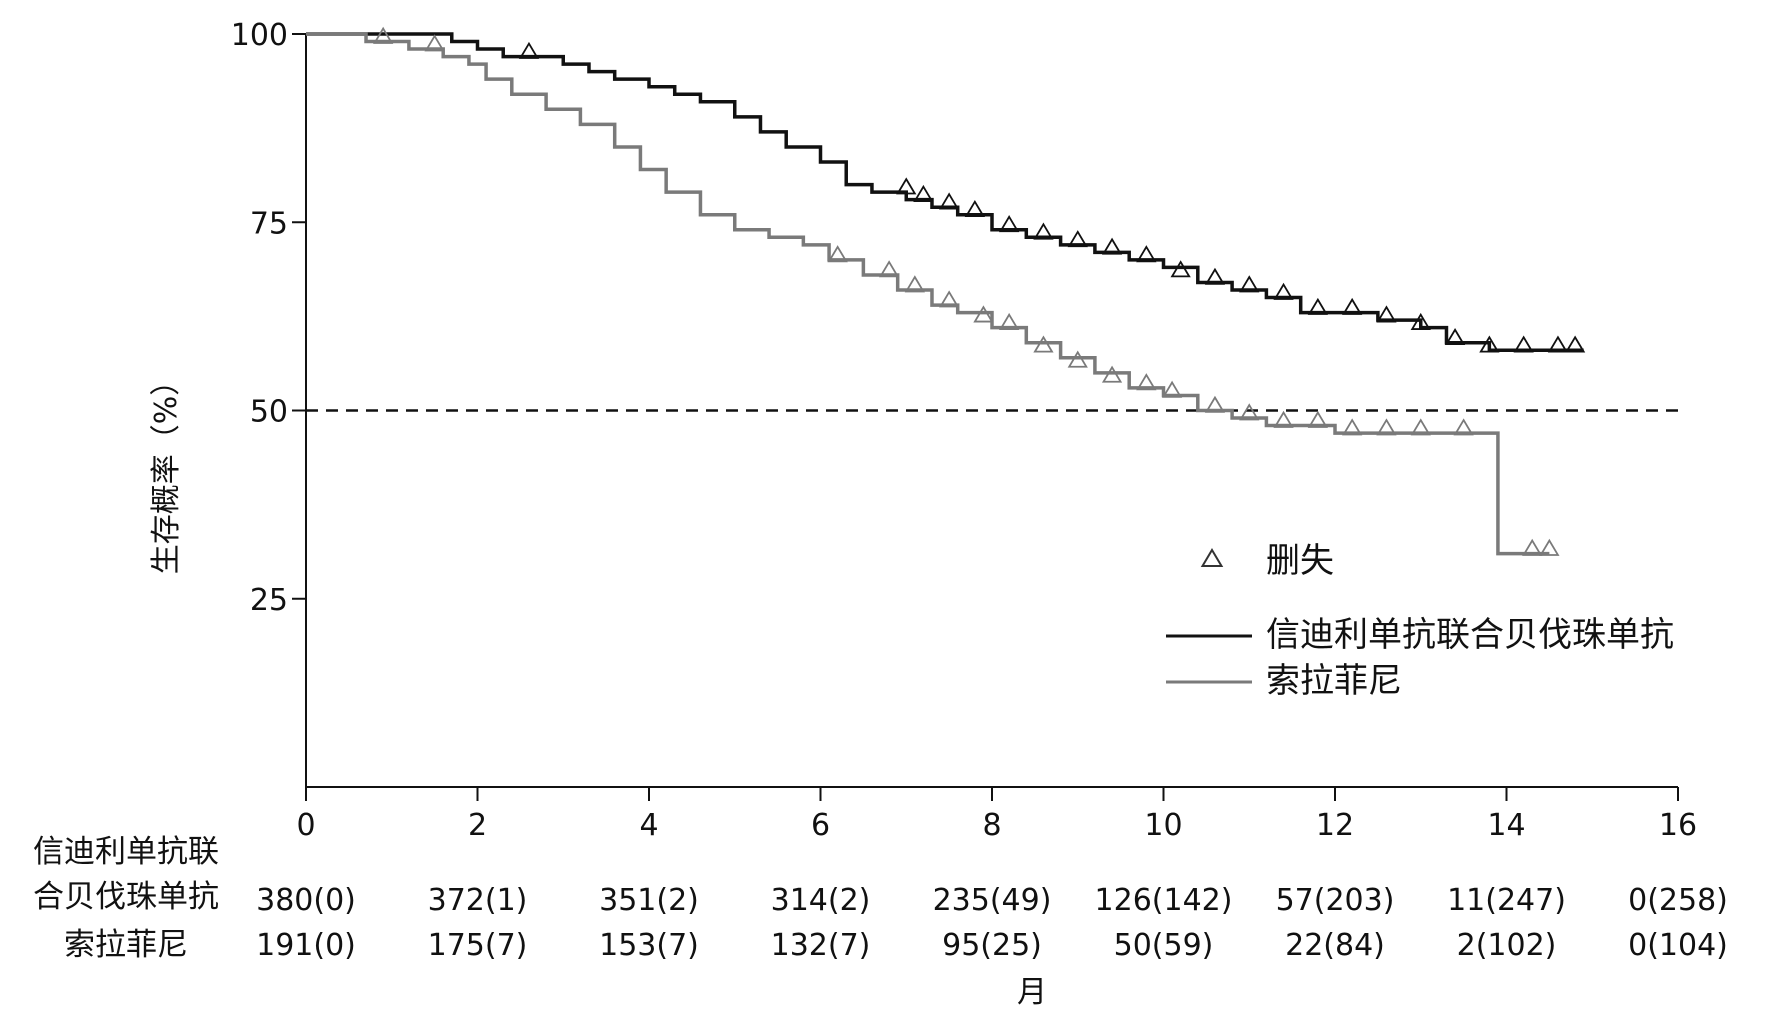 This screenshot has width=1782, height=1024. Describe the element at coordinates (126, 852) in the screenshot. I see `risk-row-1-label-line-1: 信迪利单抗联` at that location.